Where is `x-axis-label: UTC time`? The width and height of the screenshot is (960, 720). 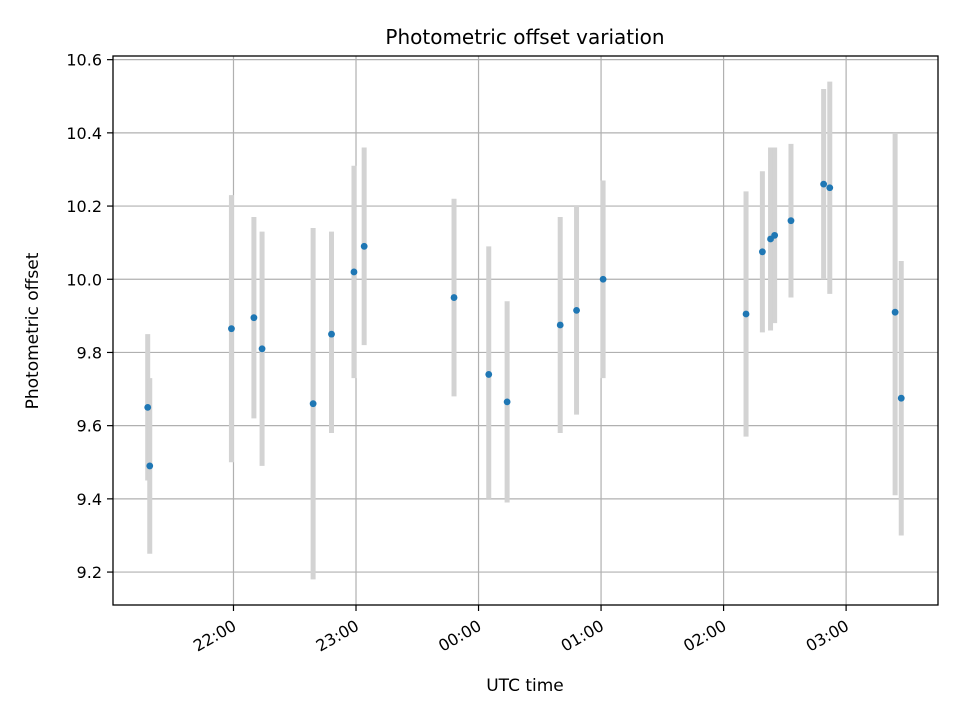 x-axis-label: UTC time is located at coordinates (525, 686).